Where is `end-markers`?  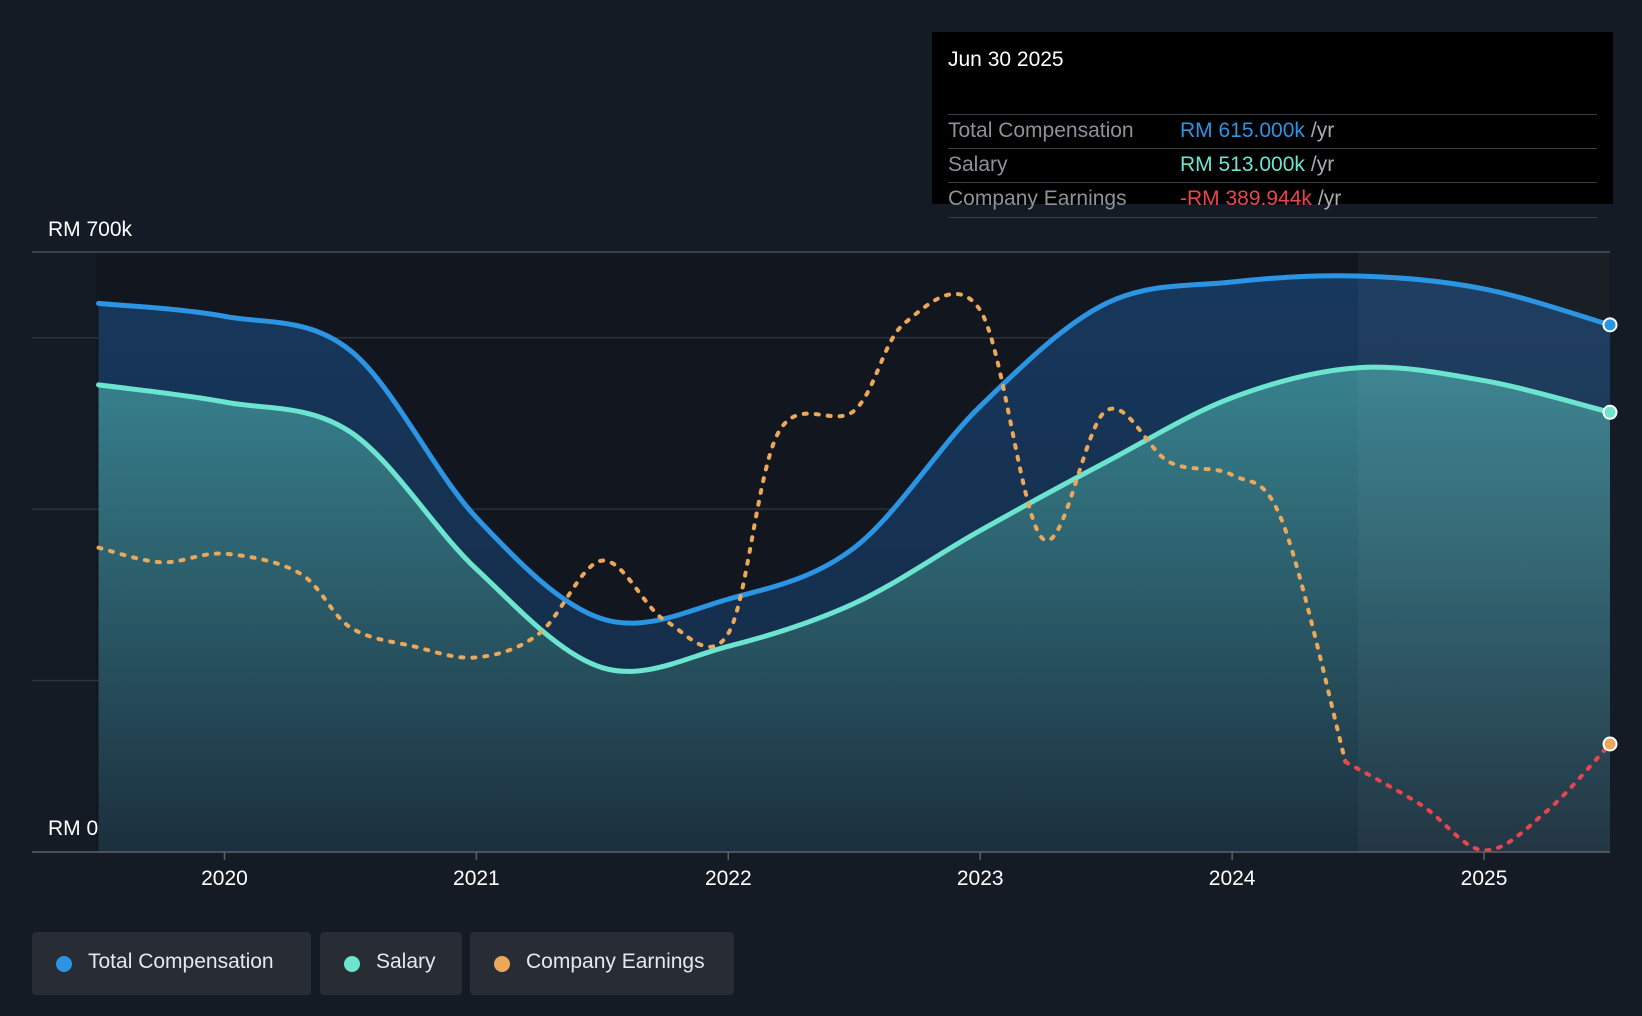 end-markers is located at coordinates (1610, 534).